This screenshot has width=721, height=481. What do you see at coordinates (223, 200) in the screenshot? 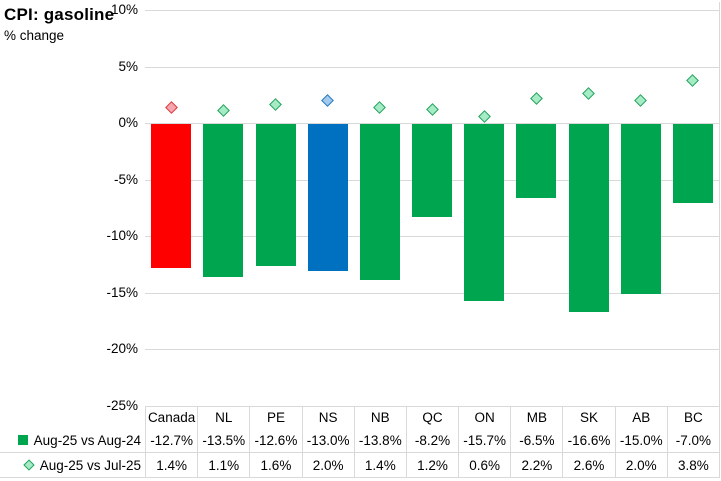
I see `bar-nl` at bounding box center [223, 200].